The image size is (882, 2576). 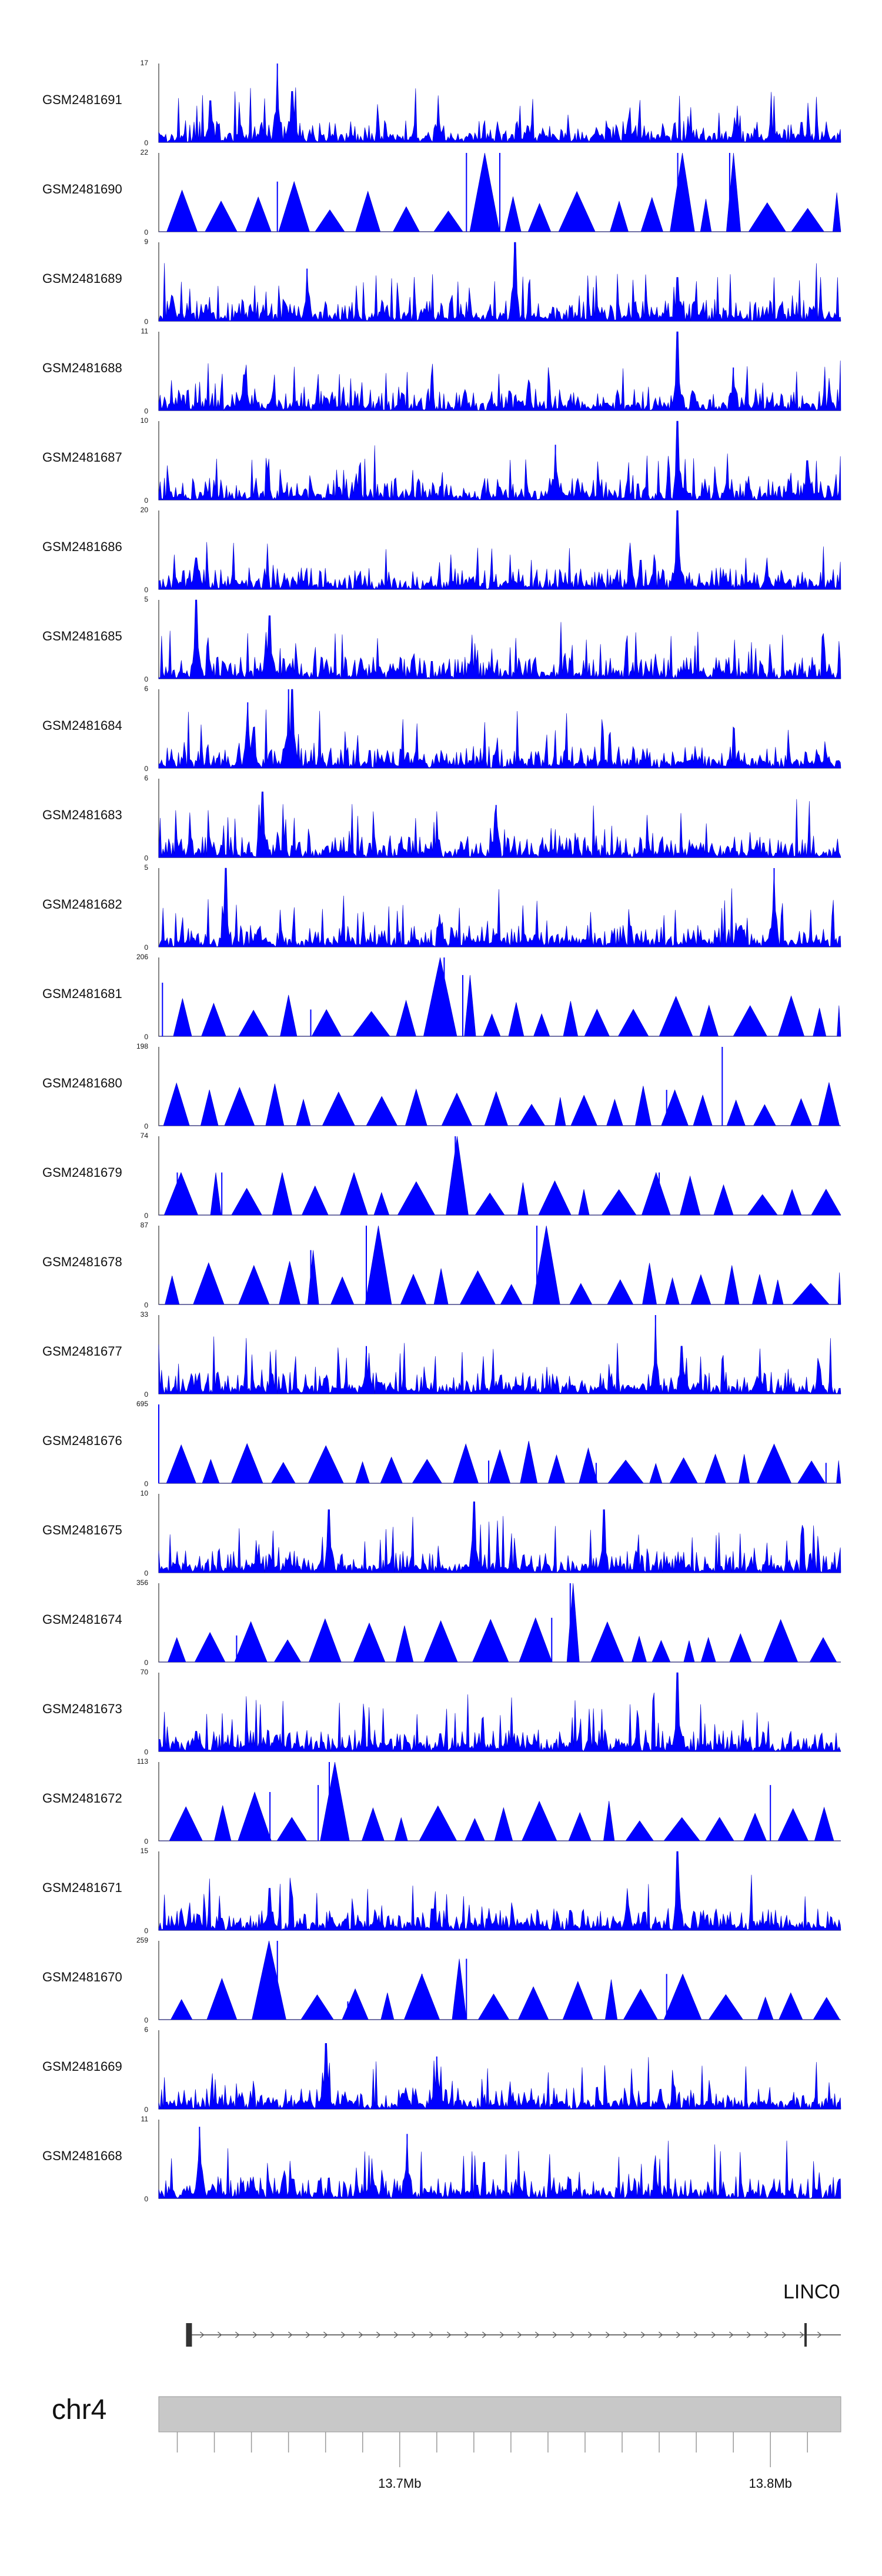 What do you see at coordinates (144, 510) in the screenshot?
I see `track-ymax-label: 20` at bounding box center [144, 510].